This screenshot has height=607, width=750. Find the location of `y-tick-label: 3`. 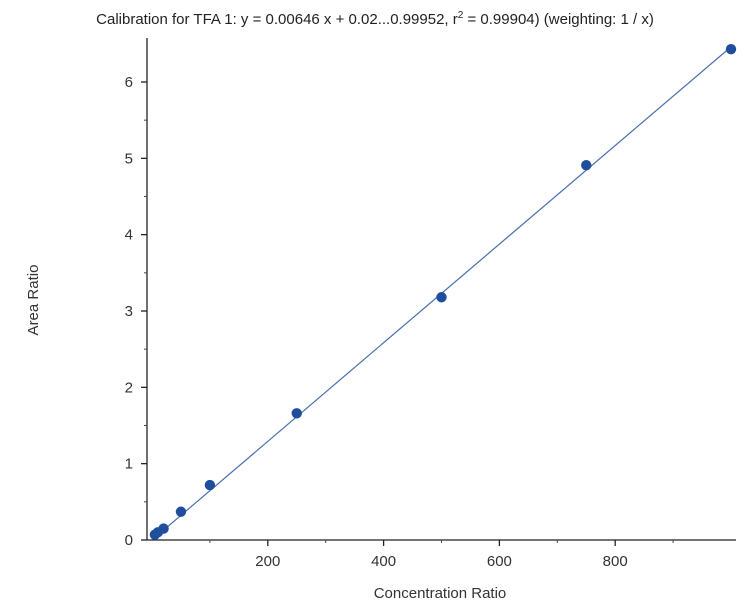

y-tick-label: 3 is located at coordinates (129, 311).